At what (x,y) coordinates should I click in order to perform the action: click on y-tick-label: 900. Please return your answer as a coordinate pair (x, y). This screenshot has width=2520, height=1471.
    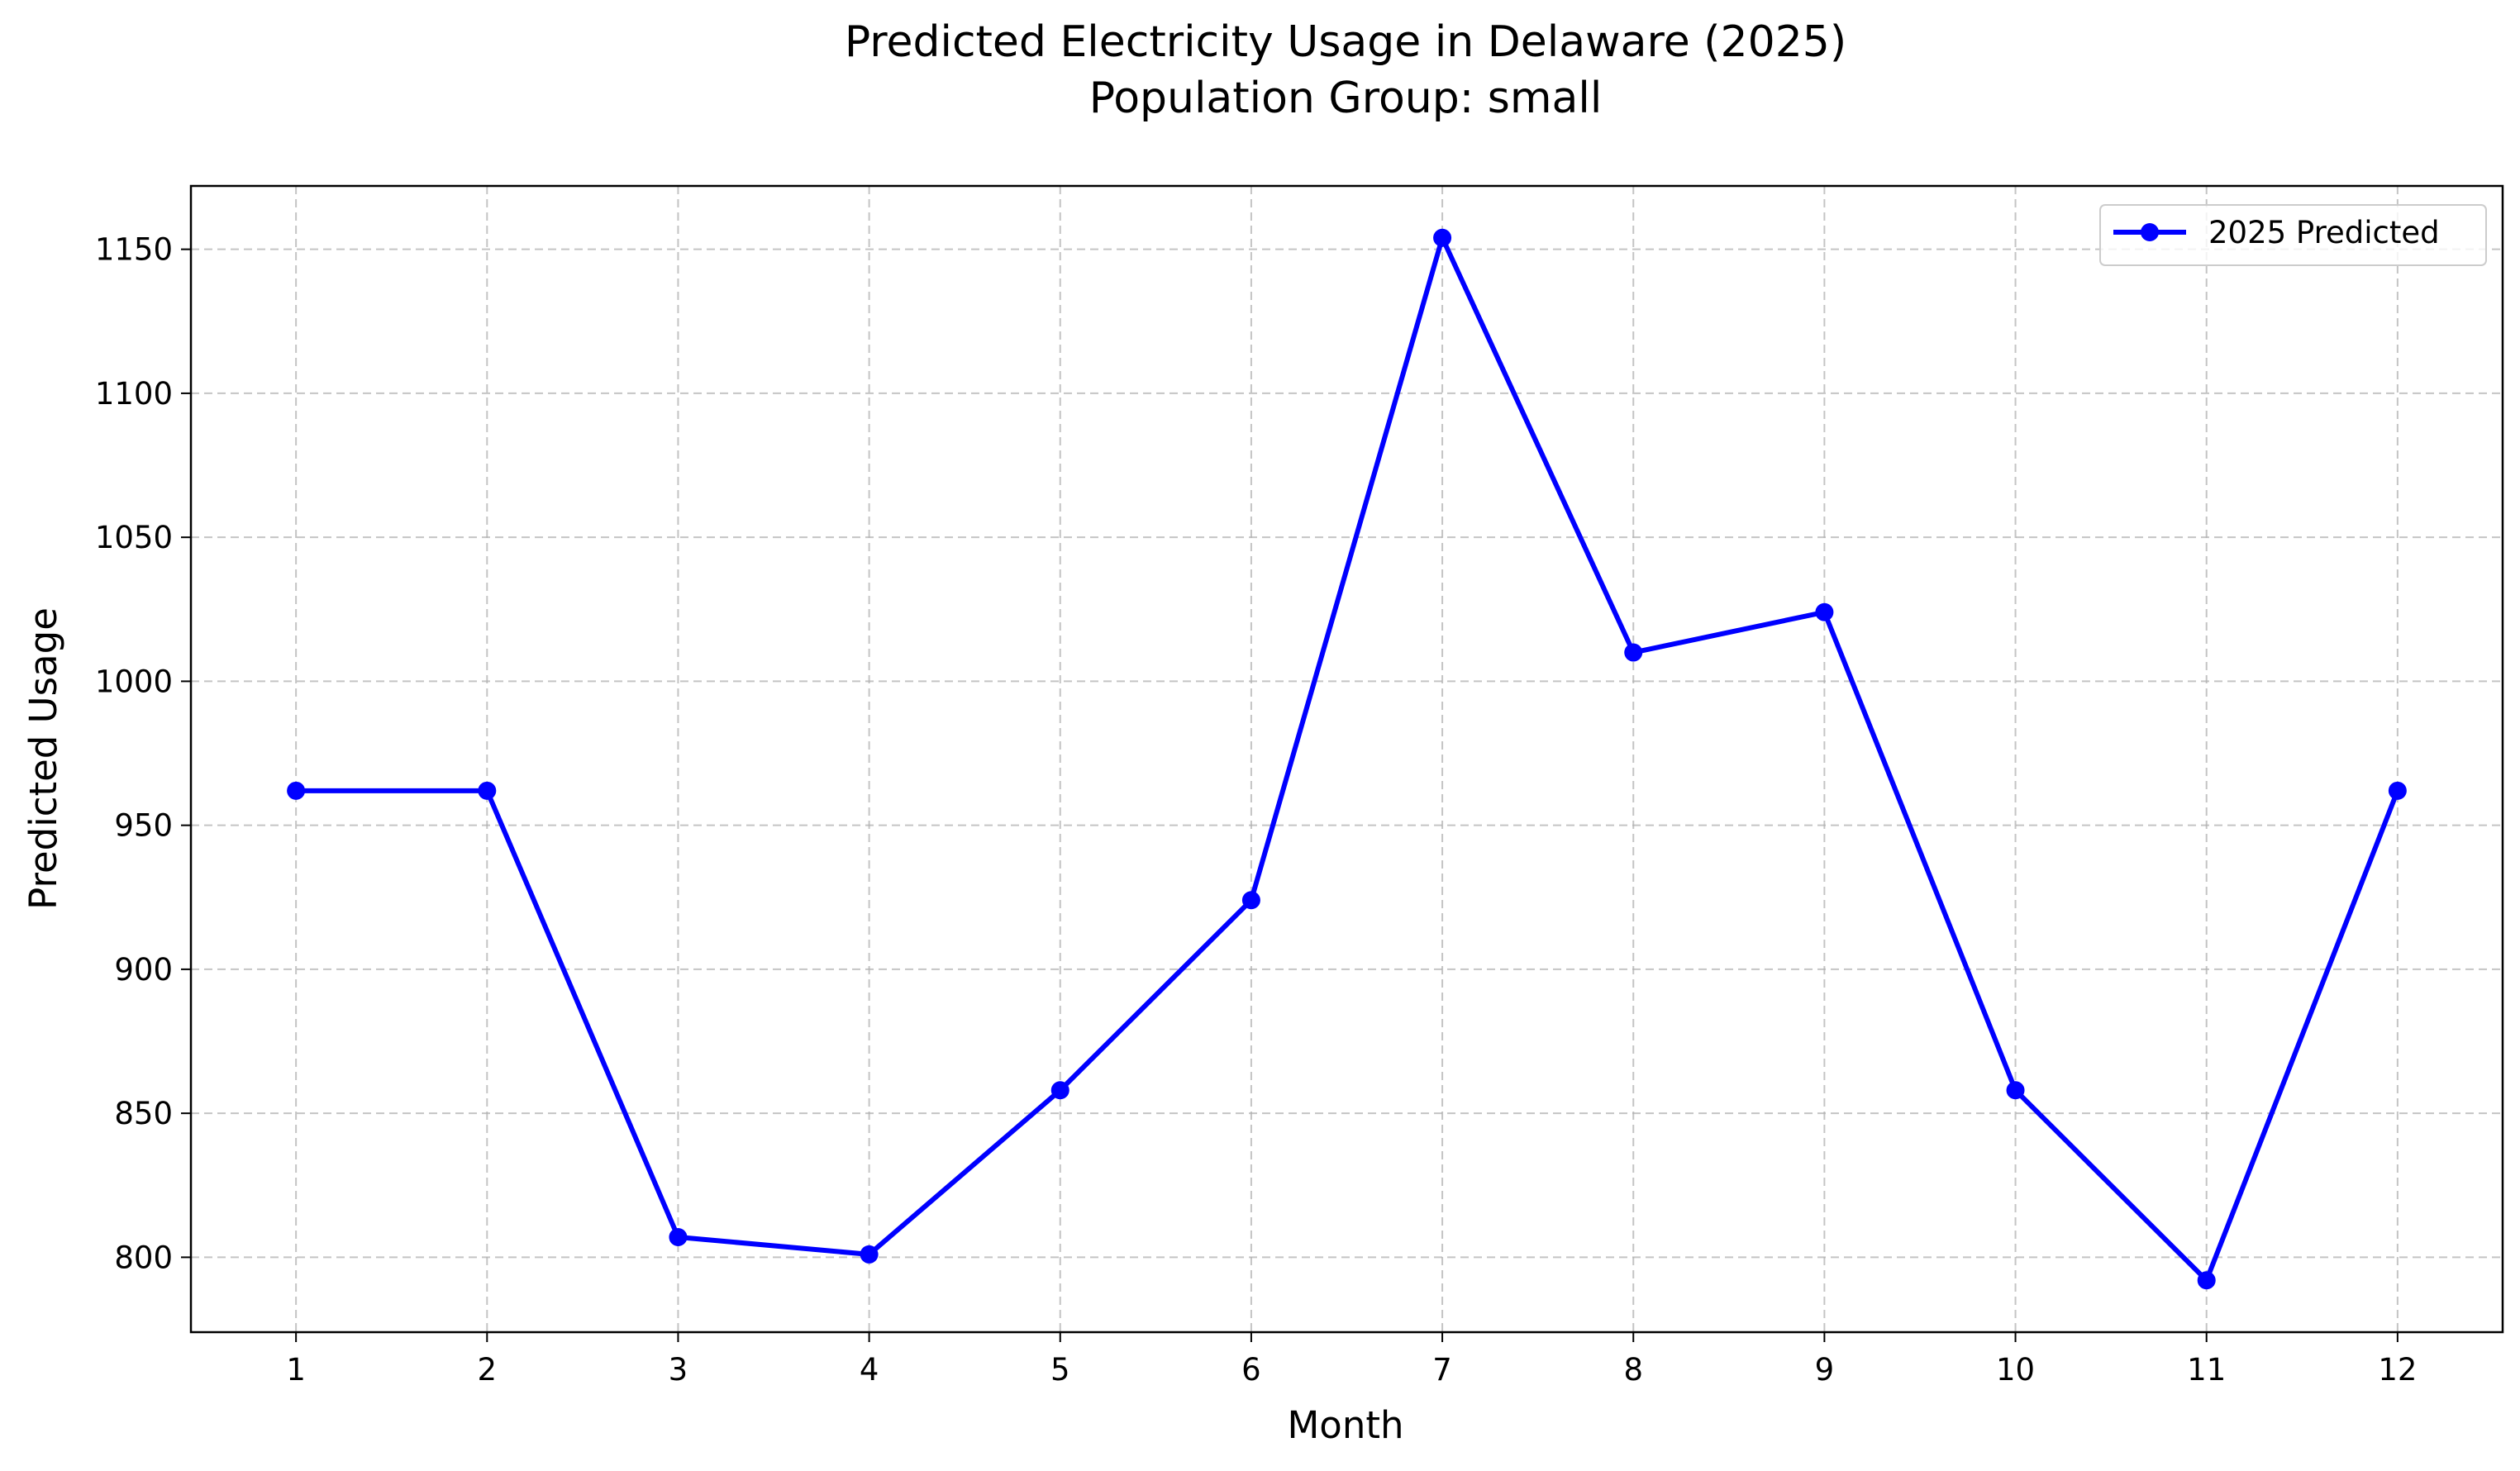
    Looking at the image, I should click on (143, 970).